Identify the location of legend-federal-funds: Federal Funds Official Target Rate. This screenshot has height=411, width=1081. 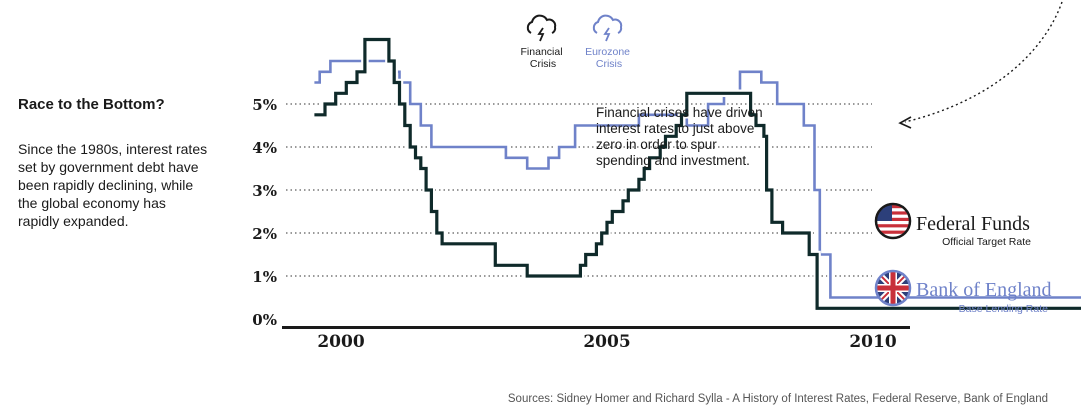
(952, 225).